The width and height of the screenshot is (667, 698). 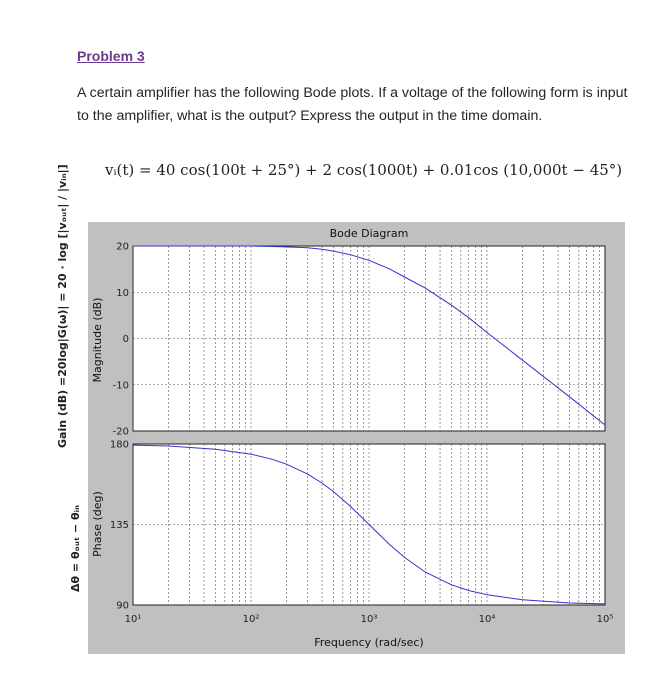 I want to click on phase-ytick-label: 135, so click(x=119, y=525).